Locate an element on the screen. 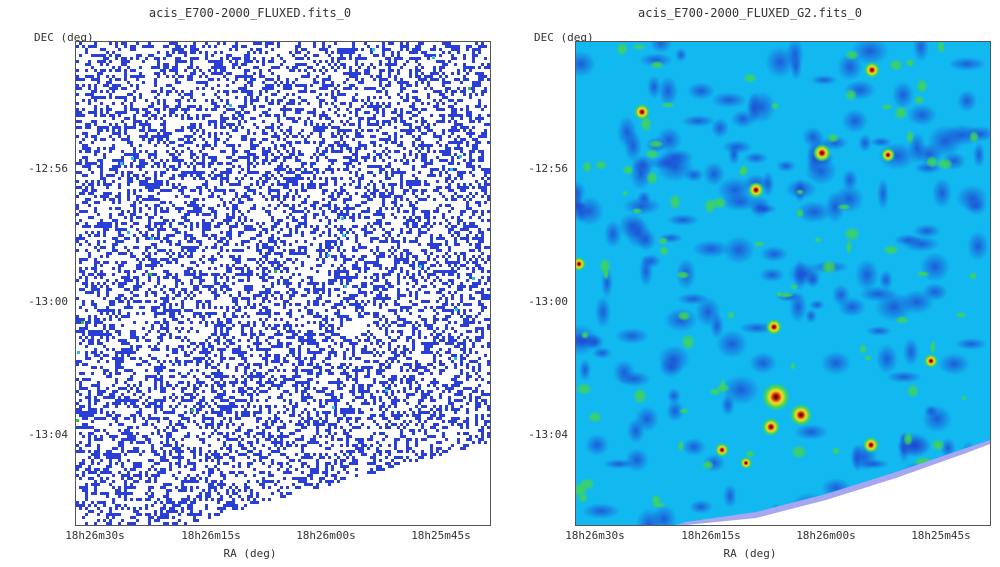 This screenshot has height=567, width=1000. panel-title: acis_E700-2000_FLUXED.fits_0 is located at coordinates (250, 13).